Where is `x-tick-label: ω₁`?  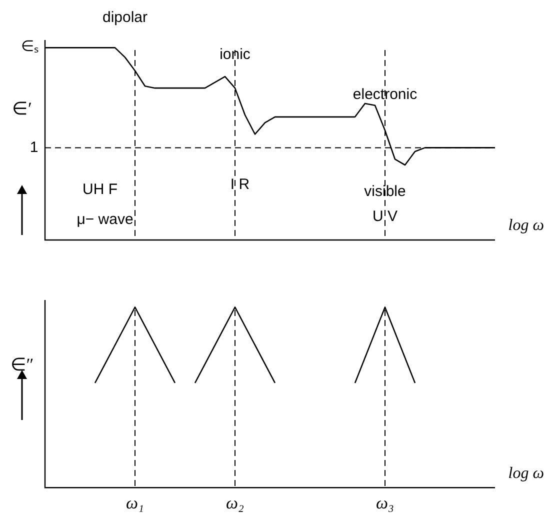
x-tick-label: ω₁ is located at coordinates (135, 502).